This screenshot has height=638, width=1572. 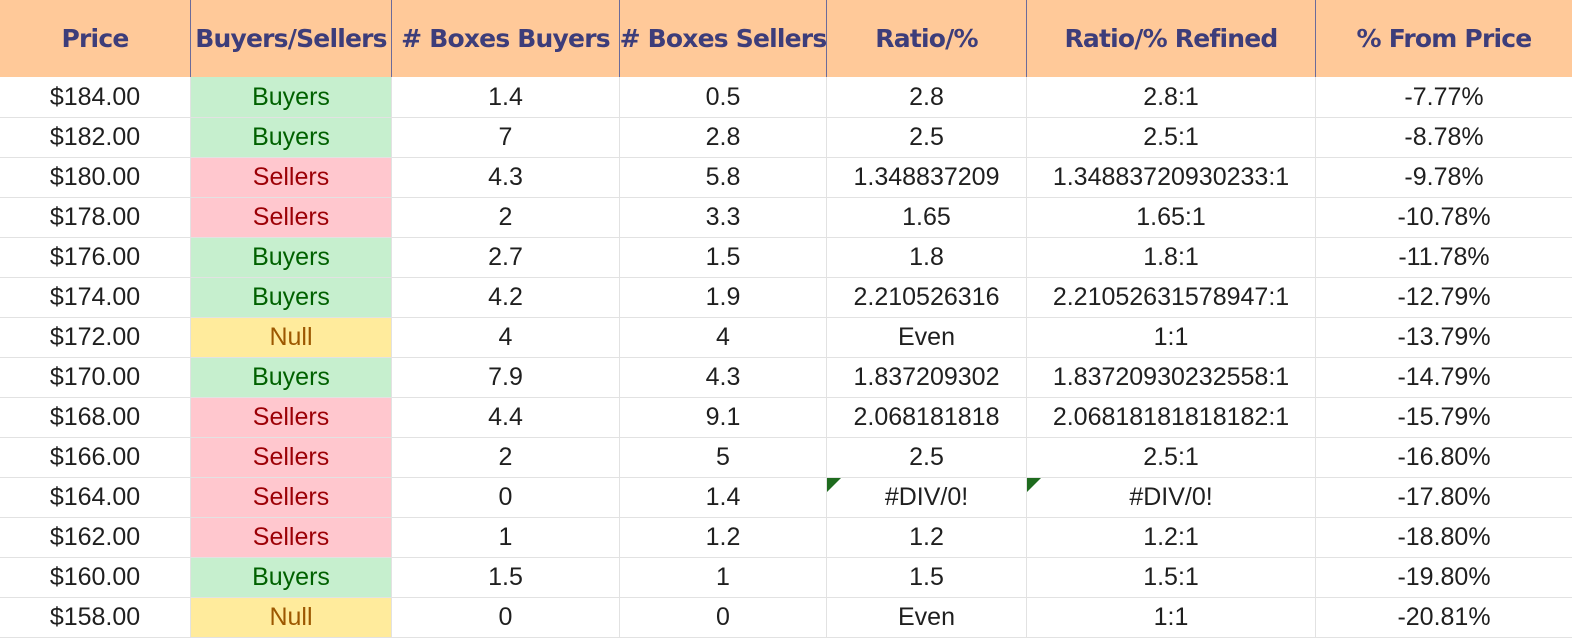 What do you see at coordinates (506, 257) in the screenshot?
I see `boxes-buyers-cell: 2.7` at bounding box center [506, 257].